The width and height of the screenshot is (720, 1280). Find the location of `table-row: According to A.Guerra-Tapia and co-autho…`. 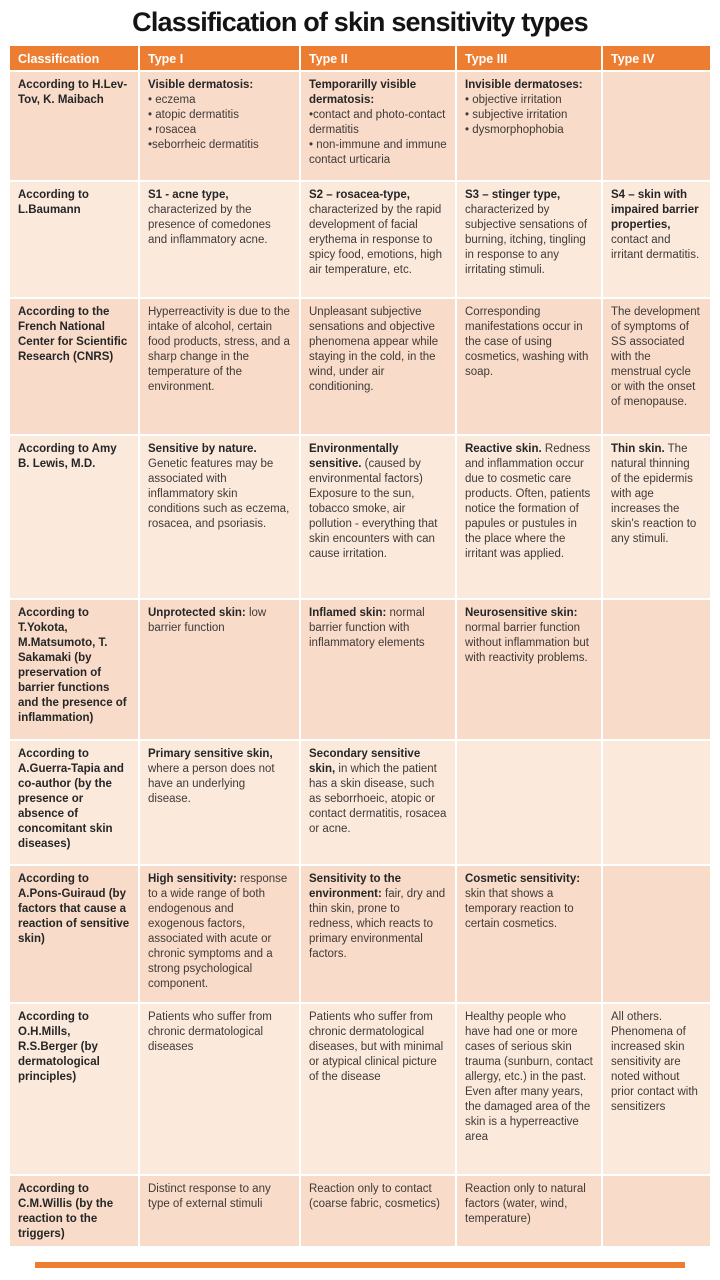

table-row: According to A.Guerra-Tapia and co-autho… is located at coordinates (360, 802).